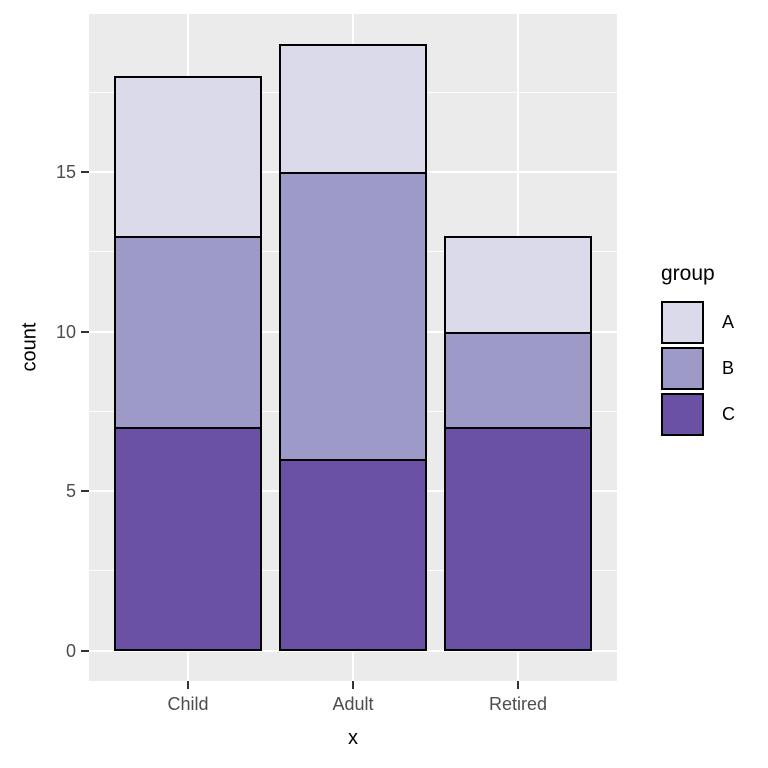 The height and width of the screenshot is (768, 768). Describe the element at coordinates (688, 273) in the screenshot. I see `legend-title: group` at that location.